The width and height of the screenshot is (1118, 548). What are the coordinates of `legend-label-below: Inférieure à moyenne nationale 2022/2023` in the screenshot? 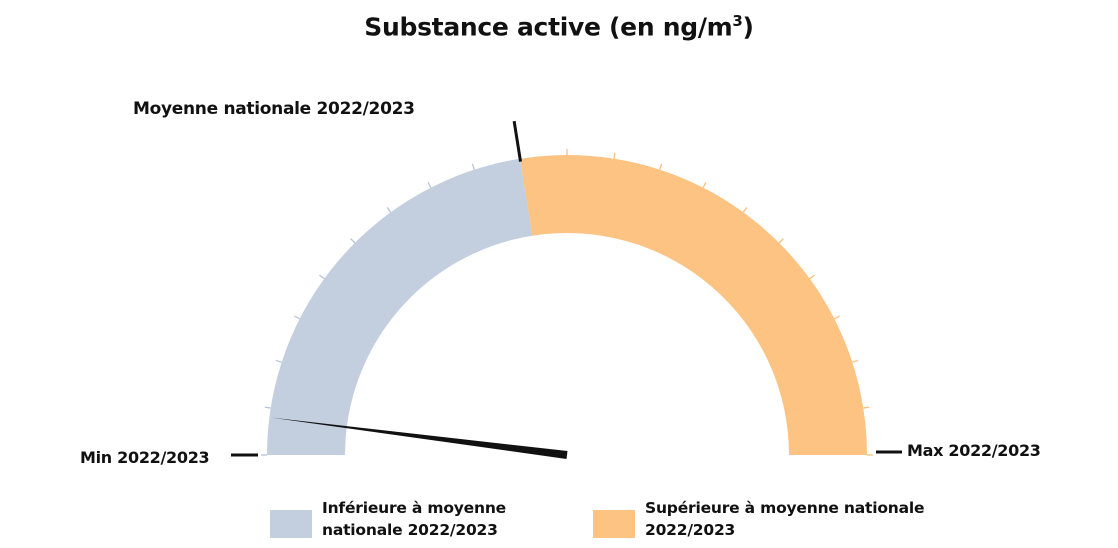 It's located at (414, 519).